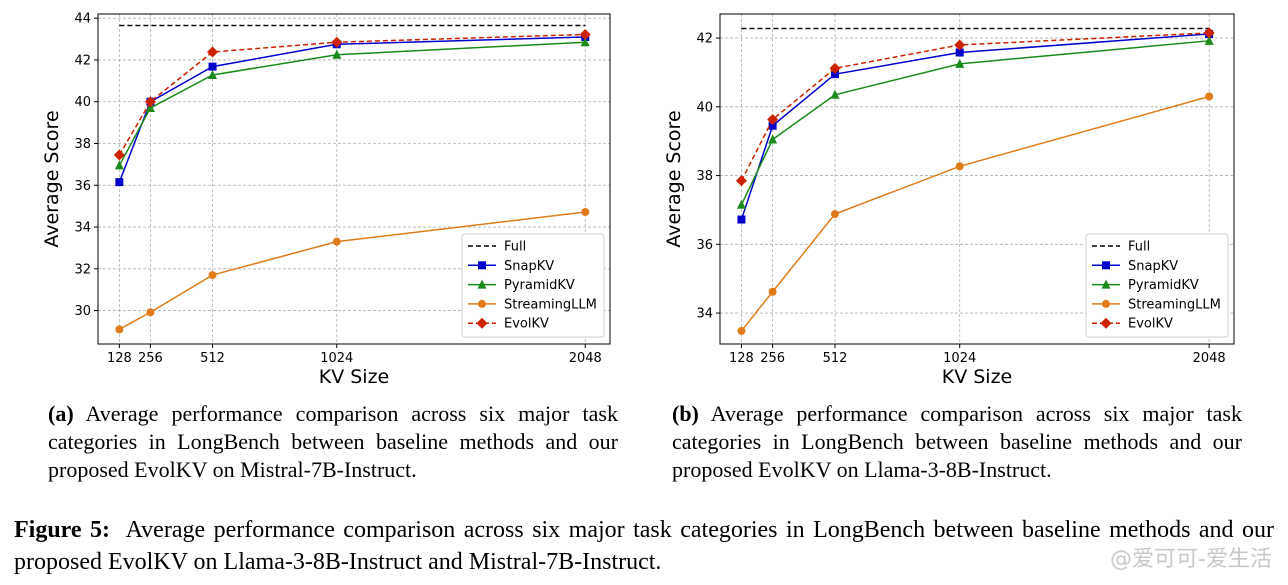  I want to click on series-pyramidkv, so click(975, 122).